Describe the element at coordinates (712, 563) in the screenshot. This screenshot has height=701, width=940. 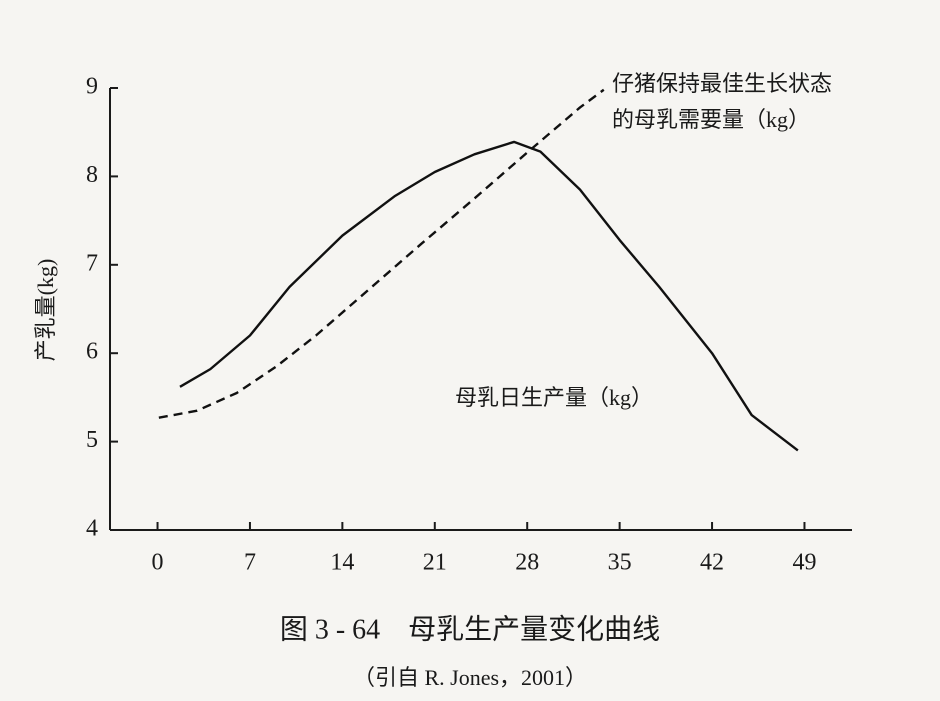
I see `x-tick-label: 42` at that location.